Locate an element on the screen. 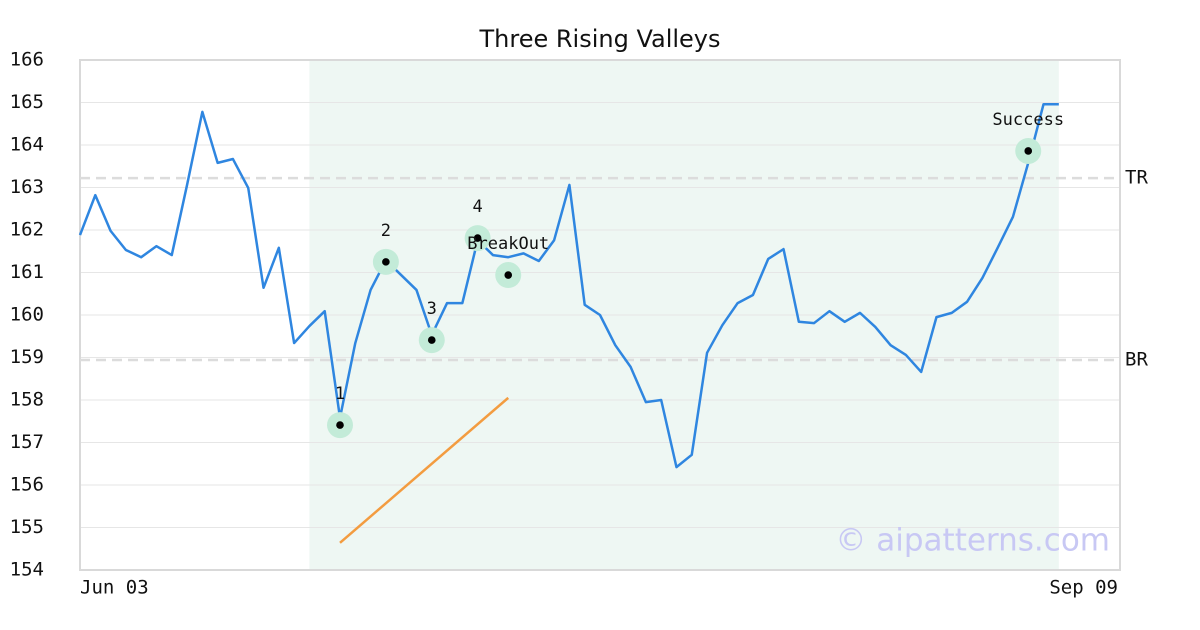  marker-label: 1 is located at coordinates (340, 394).